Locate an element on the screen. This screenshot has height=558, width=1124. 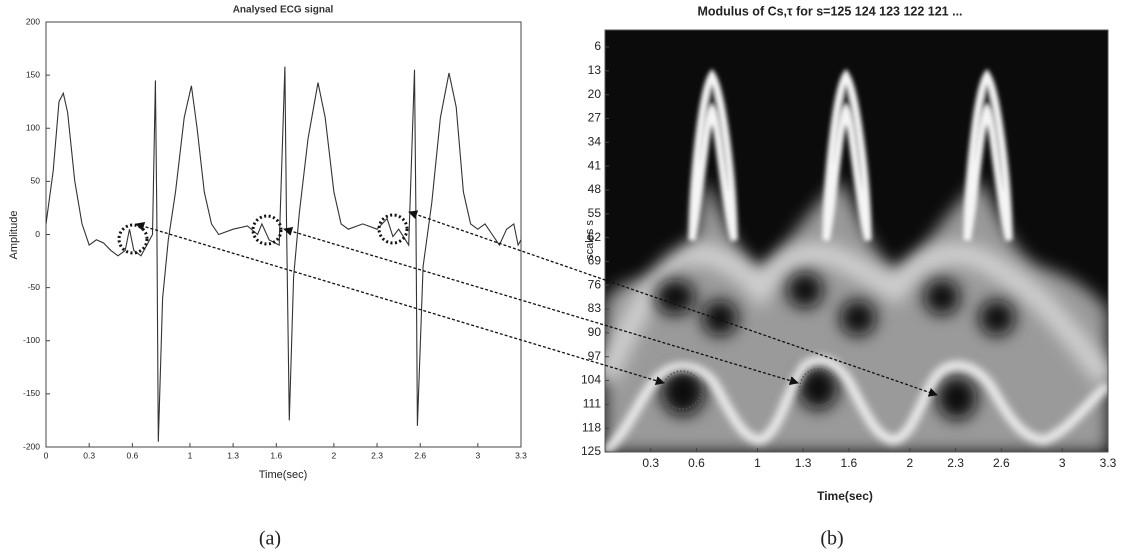
y-tick-label: 41 is located at coordinates (595, 165).